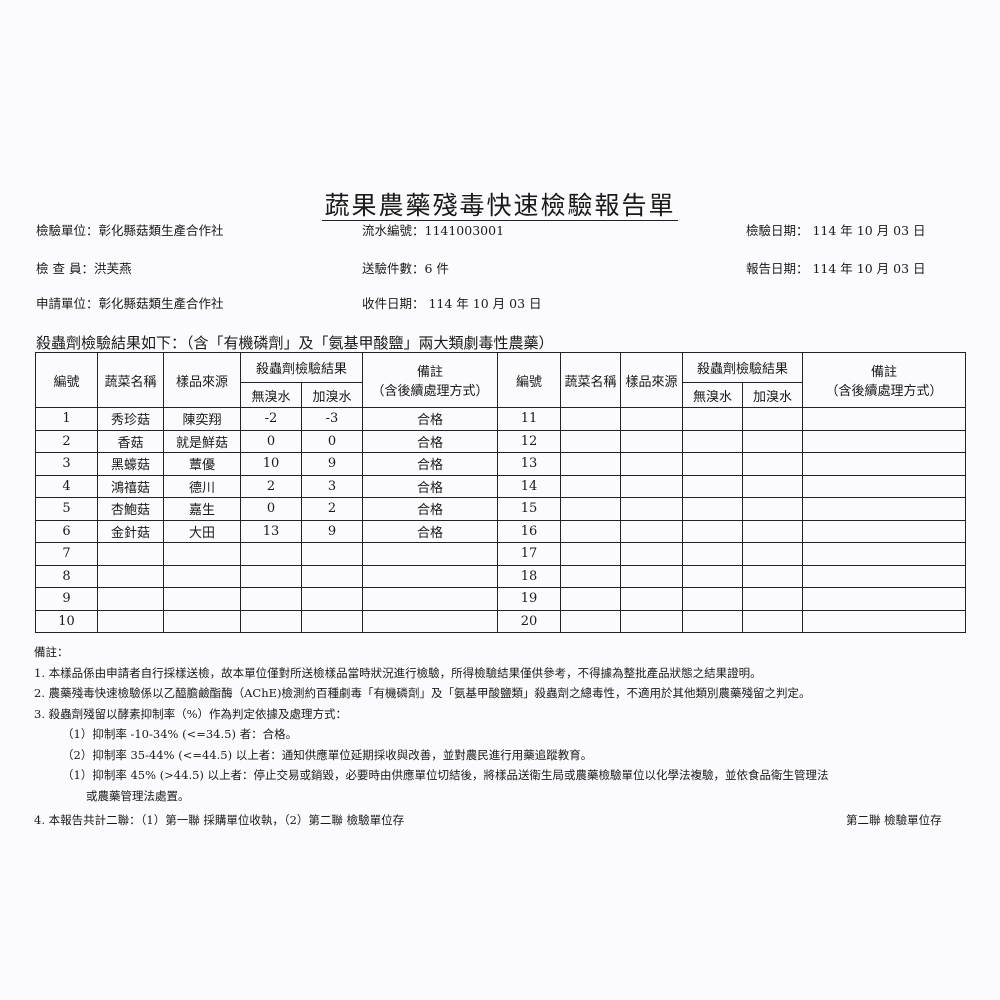  What do you see at coordinates (301, 367) in the screenshot?
I see `header-result: 殺蟲劑檢驗結果` at bounding box center [301, 367].